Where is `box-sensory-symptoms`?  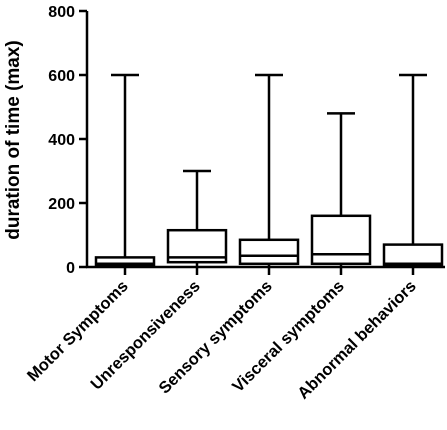 box-sensory-symptoms is located at coordinates (269, 170).